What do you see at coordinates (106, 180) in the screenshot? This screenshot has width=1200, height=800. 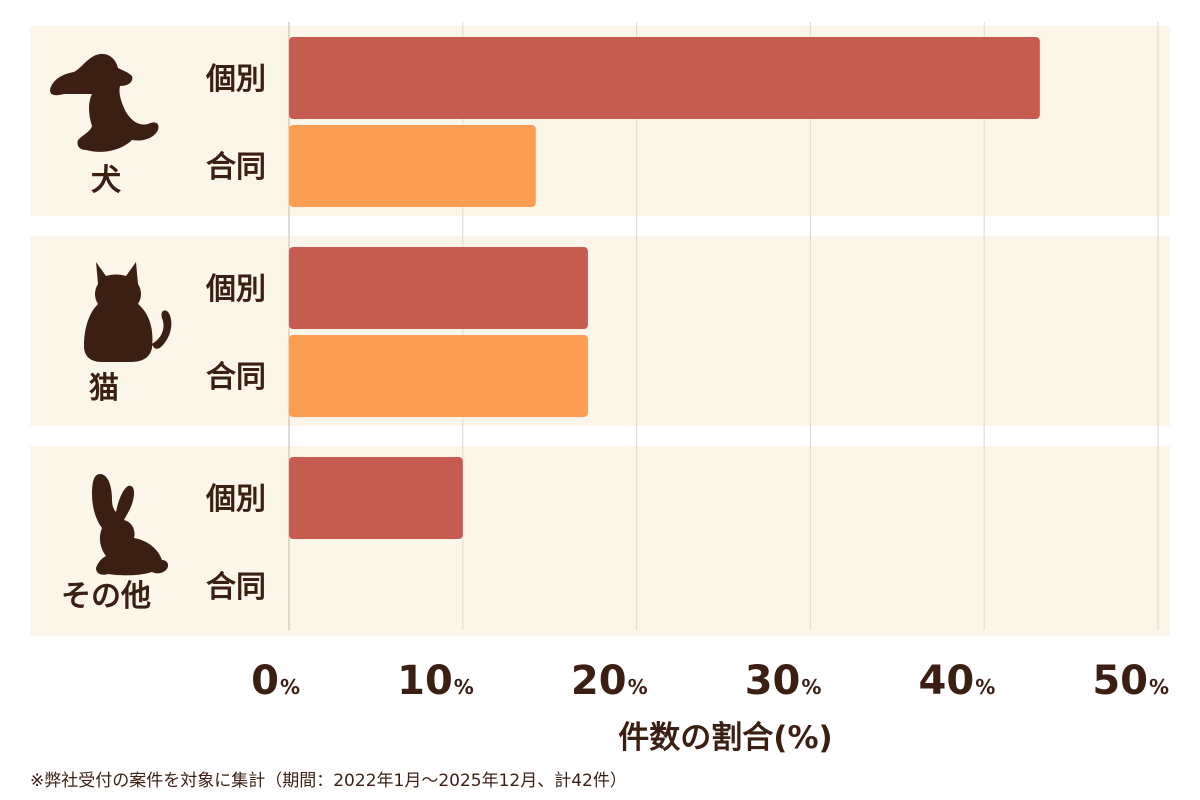 I see `group-label: 犬` at bounding box center [106, 180].